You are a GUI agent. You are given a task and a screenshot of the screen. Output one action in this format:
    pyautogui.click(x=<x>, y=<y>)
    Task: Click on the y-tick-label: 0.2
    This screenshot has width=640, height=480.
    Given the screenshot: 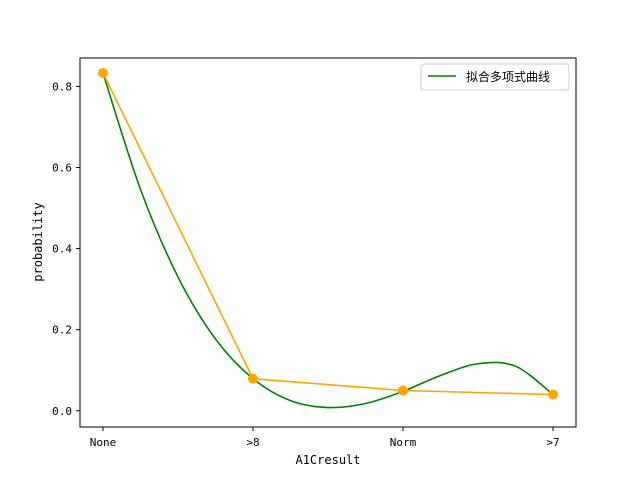 What is the action you would take?
    pyautogui.click(x=62, y=330)
    